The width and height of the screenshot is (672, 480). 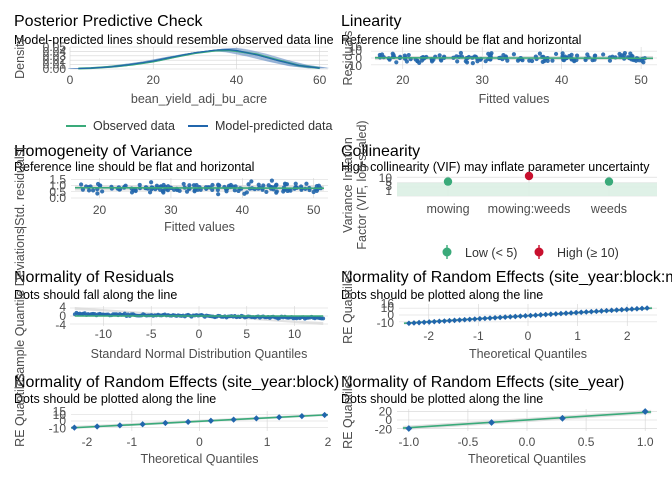 What do you see at coordinates (20, 188) in the screenshot?
I see `hov-ylabel: |Std. residuals|` at bounding box center [20, 188].